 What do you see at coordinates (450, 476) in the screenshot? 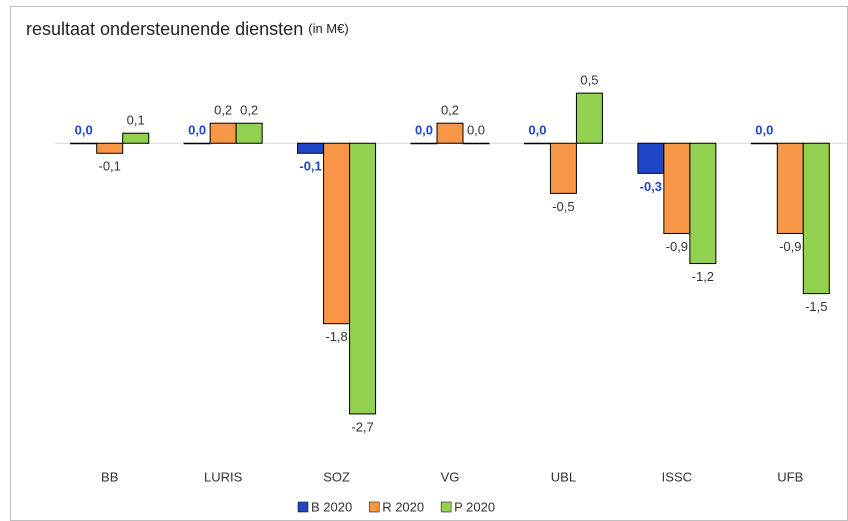
I see `x-tick-label: VG` at bounding box center [450, 476].